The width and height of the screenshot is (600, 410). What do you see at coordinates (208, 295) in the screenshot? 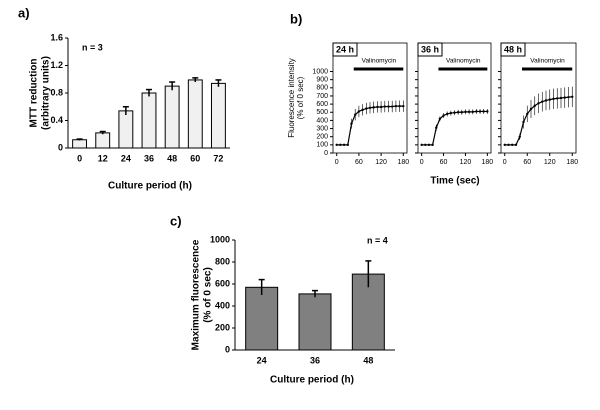
I see `y-axis-label: (% of 0 sec)` at bounding box center [208, 295].